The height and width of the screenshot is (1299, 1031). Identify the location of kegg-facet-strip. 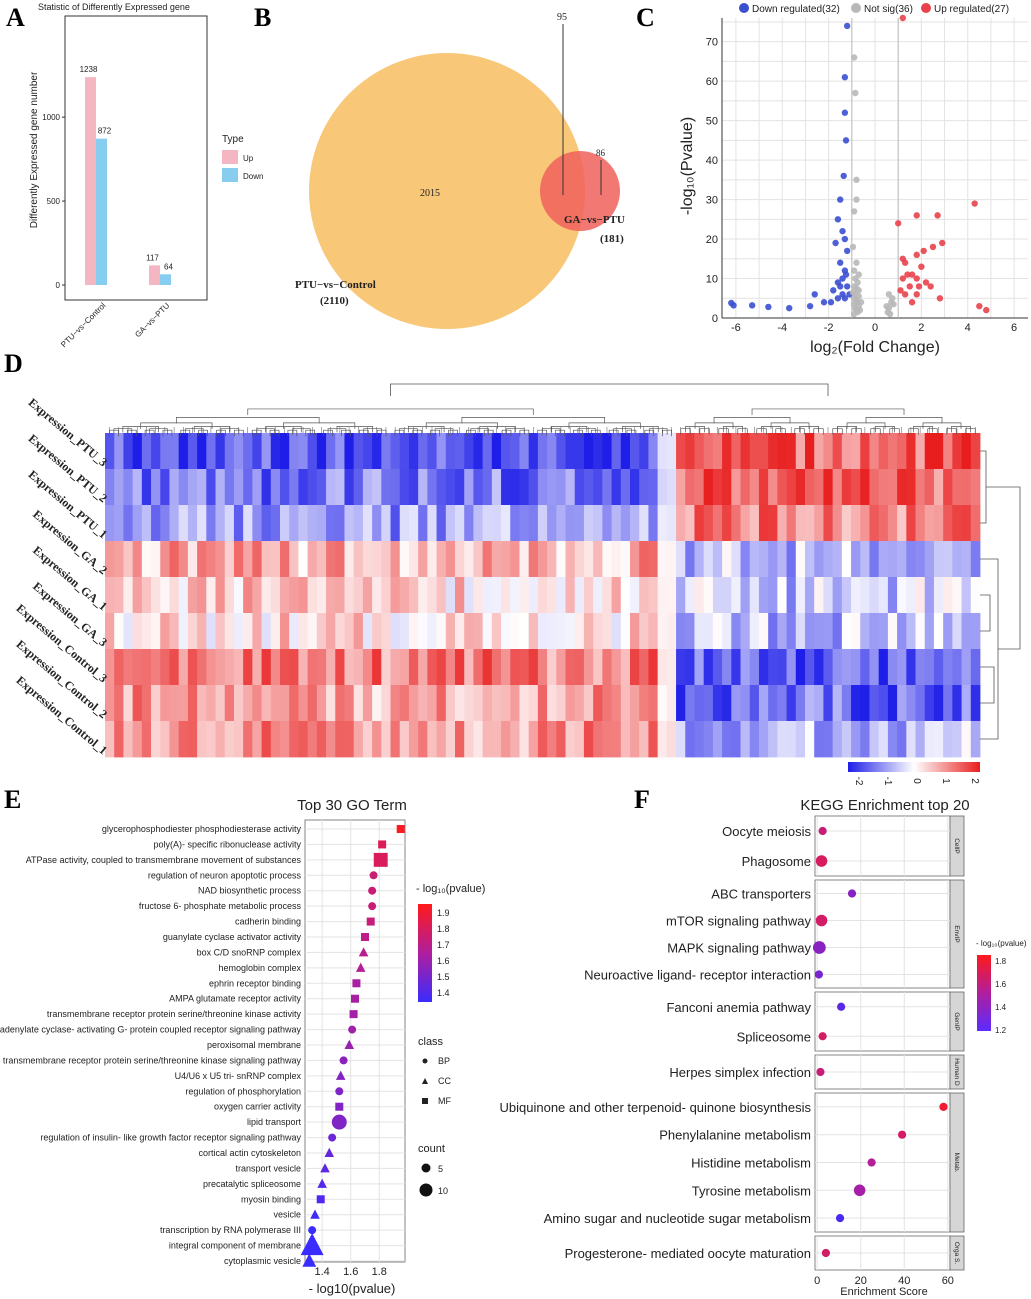
(957, 846).